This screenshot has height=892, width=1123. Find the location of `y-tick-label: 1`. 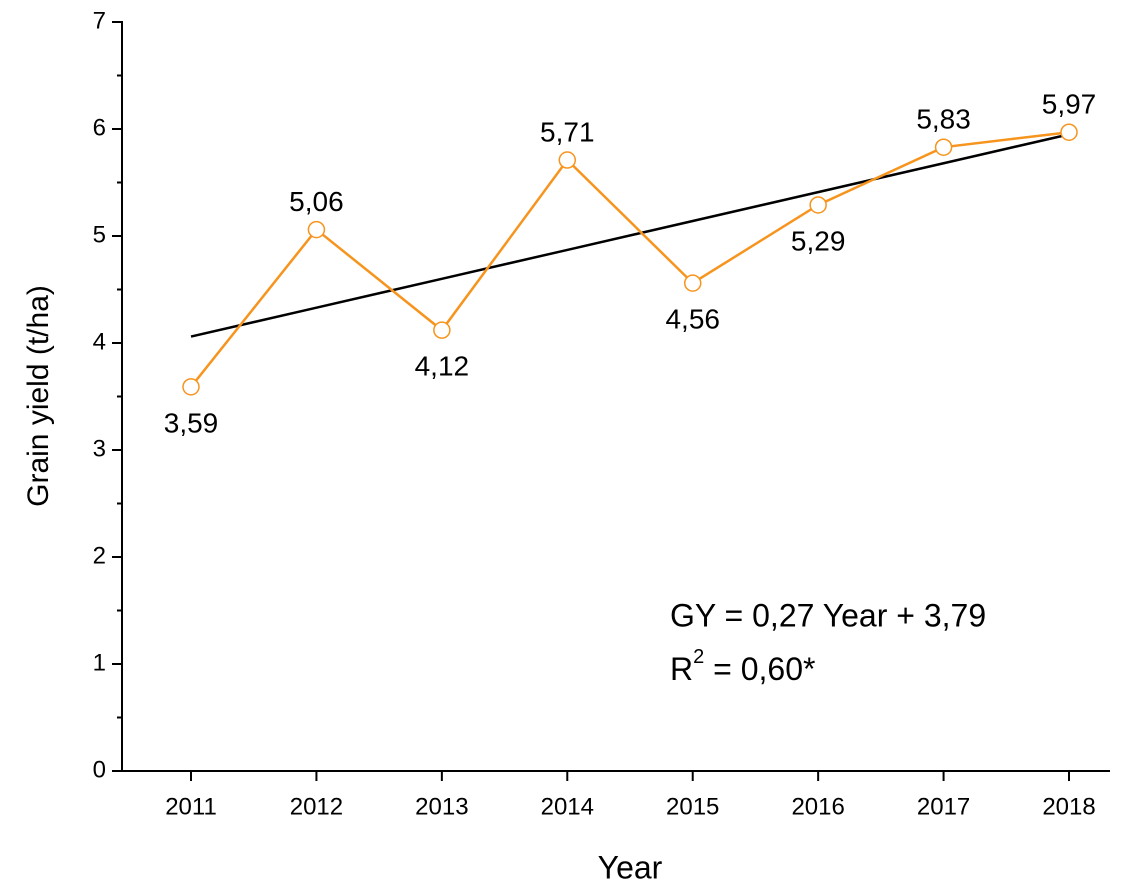

y-tick-label: 1 is located at coordinates (99, 662).